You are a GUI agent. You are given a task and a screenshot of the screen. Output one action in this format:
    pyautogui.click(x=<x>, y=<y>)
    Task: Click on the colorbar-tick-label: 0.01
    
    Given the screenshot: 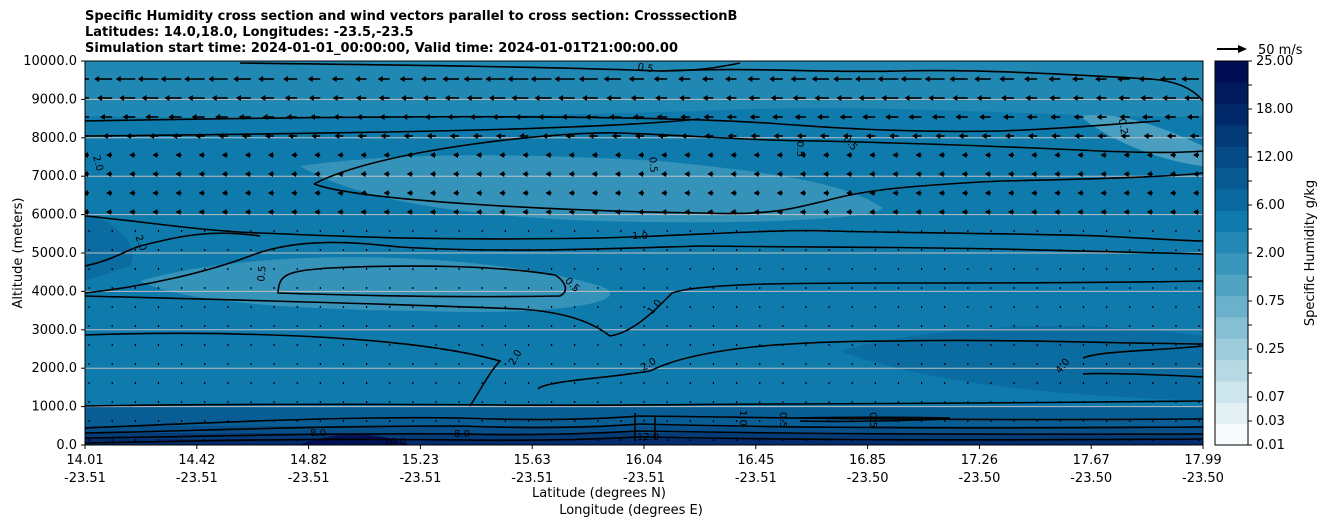 What is the action you would take?
    pyautogui.click(x=1270, y=445)
    